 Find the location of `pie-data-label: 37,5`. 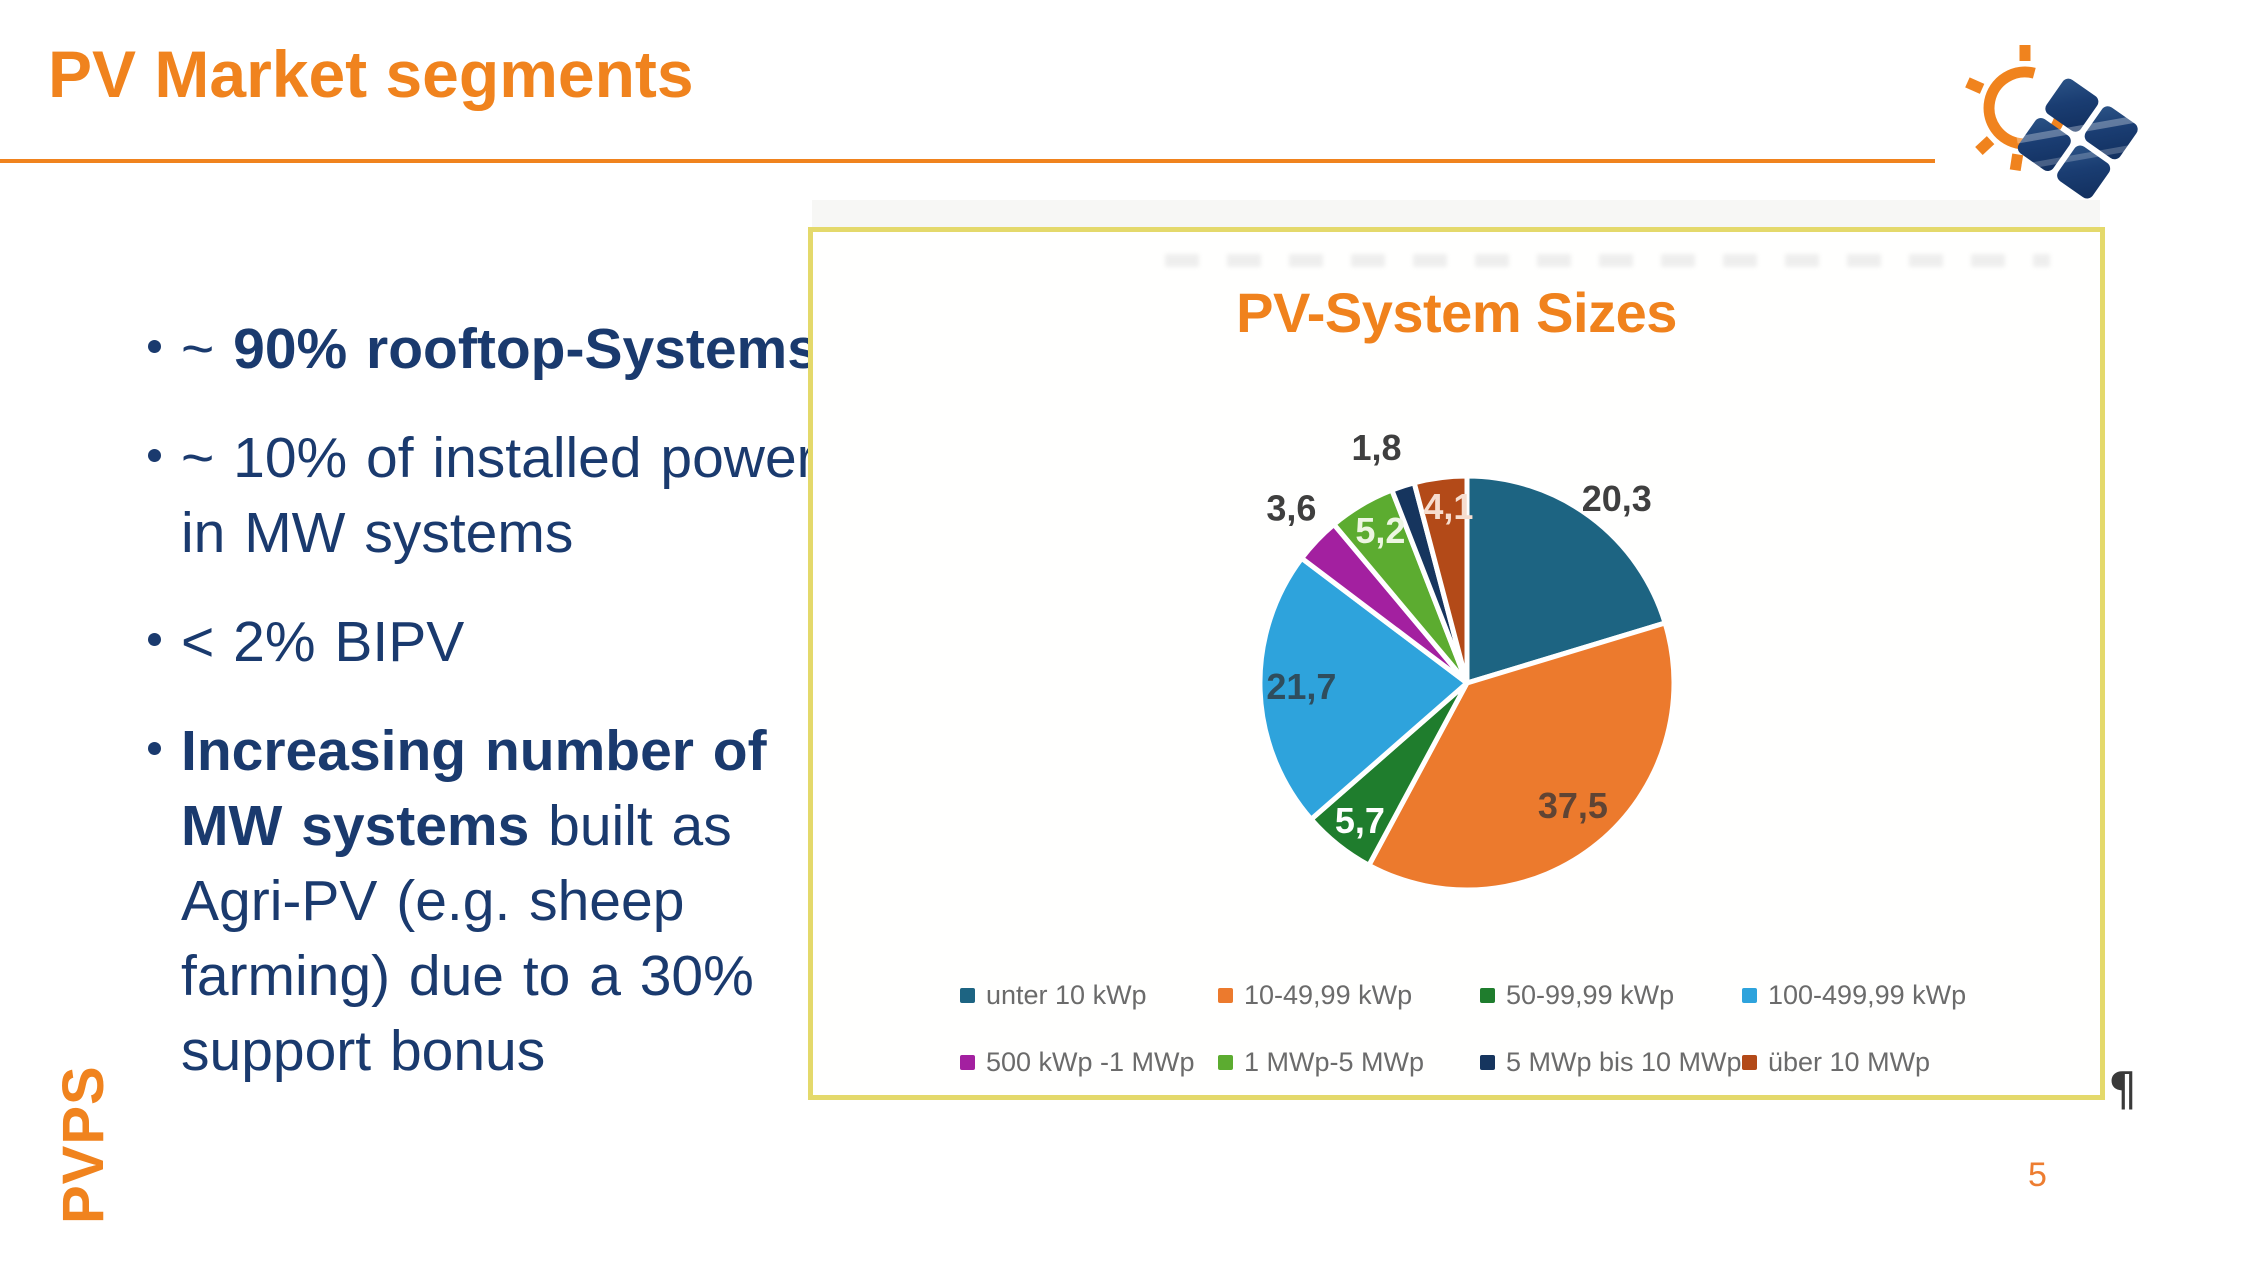

pie-data-label: 37,5 is located at coordinates (1573, 805).